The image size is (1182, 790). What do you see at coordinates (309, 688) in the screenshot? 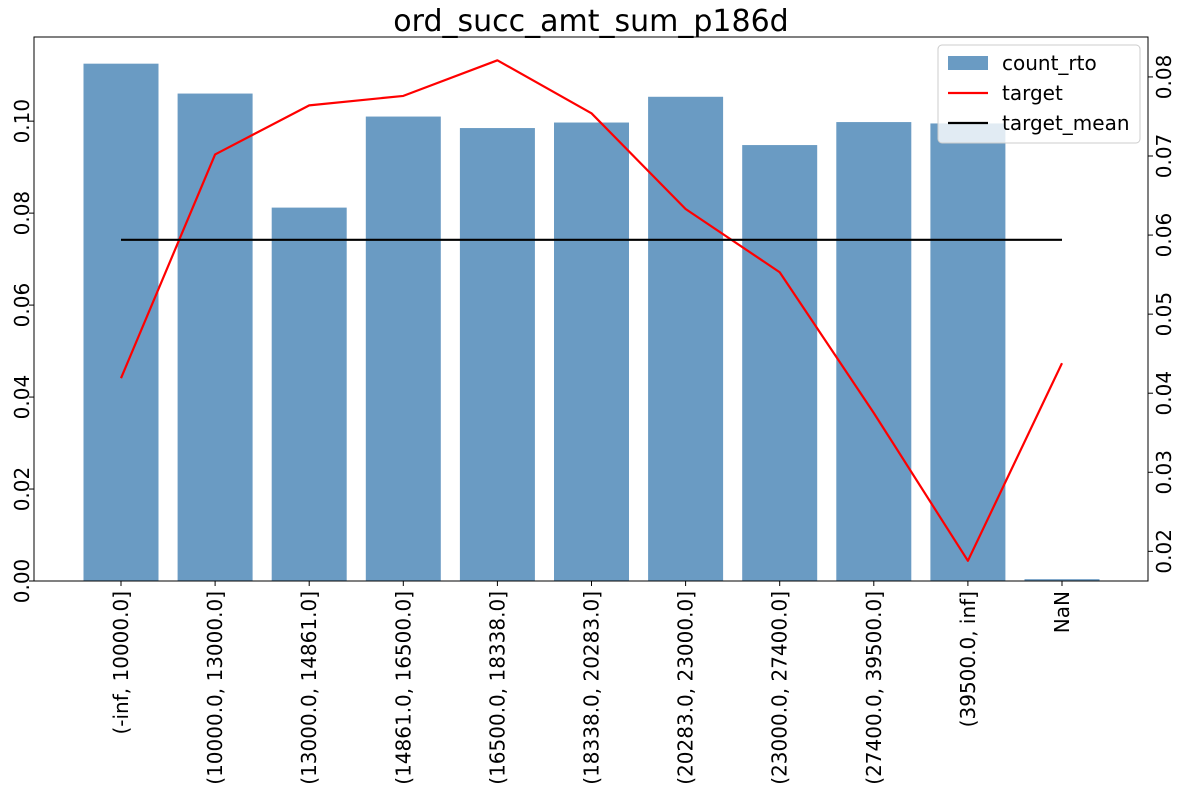
I see `x-tick-label: (13000.0, 14861.0]` at bounding box center [309, 688].